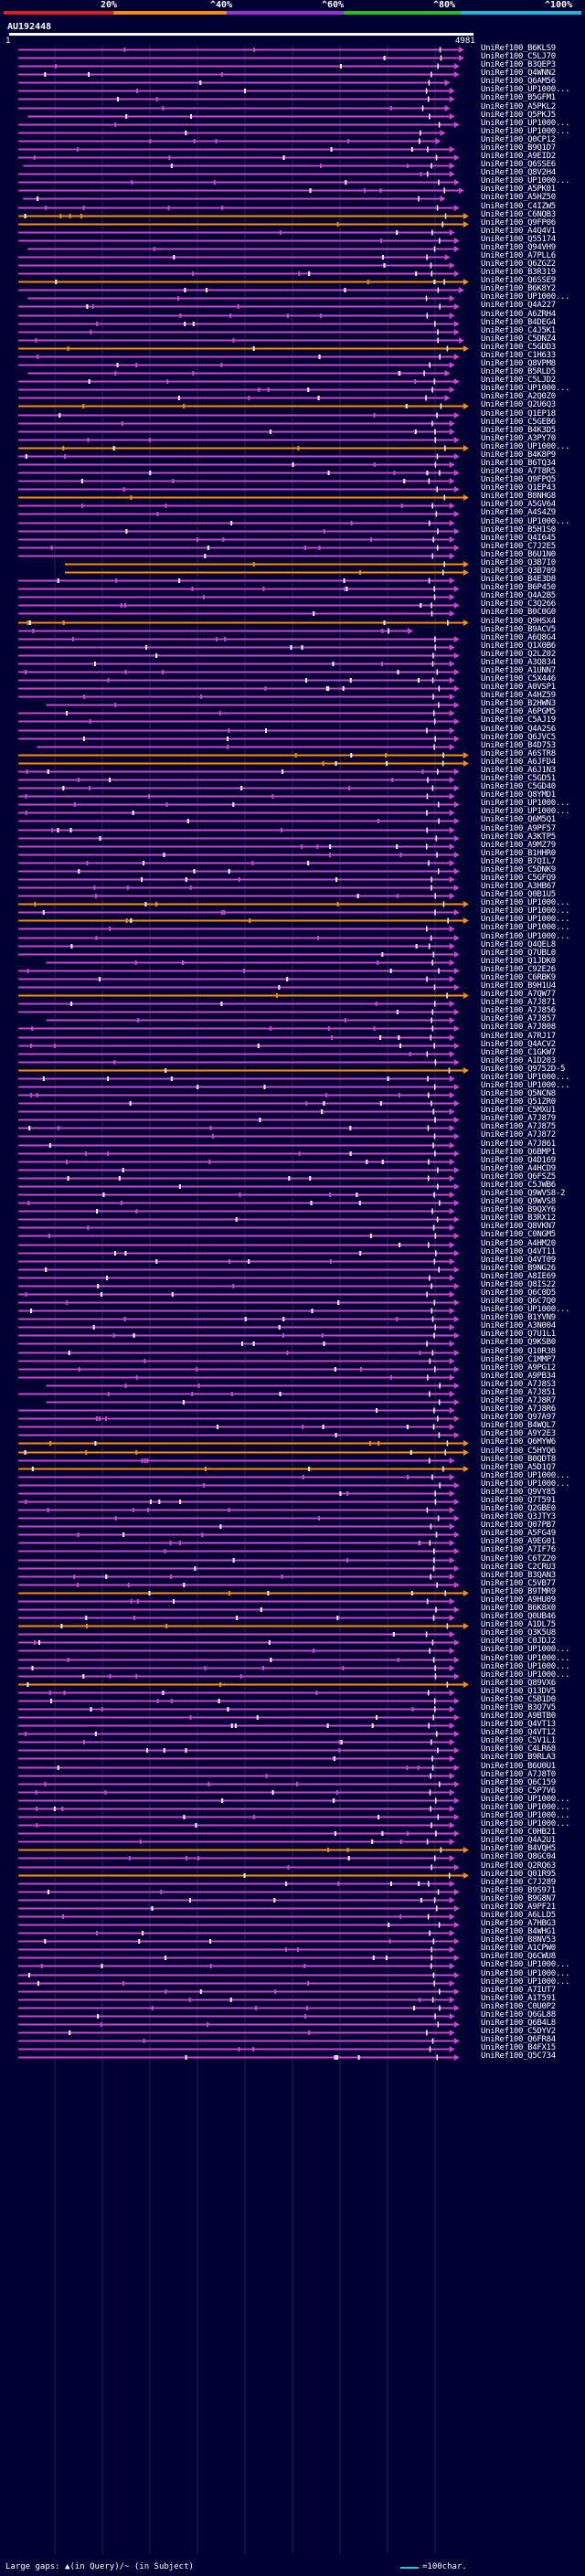  Describe the element at coordinates (293, 306) in the screenshot. I see `hit-row: UniRef100_Q4A227` at that location.